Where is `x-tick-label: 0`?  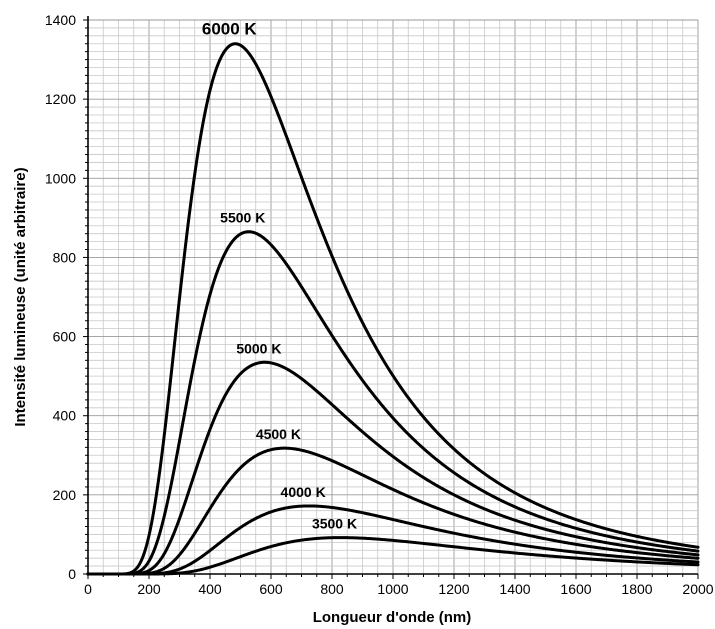
x-tick-label: 0 is located at coordinates (88, 589).